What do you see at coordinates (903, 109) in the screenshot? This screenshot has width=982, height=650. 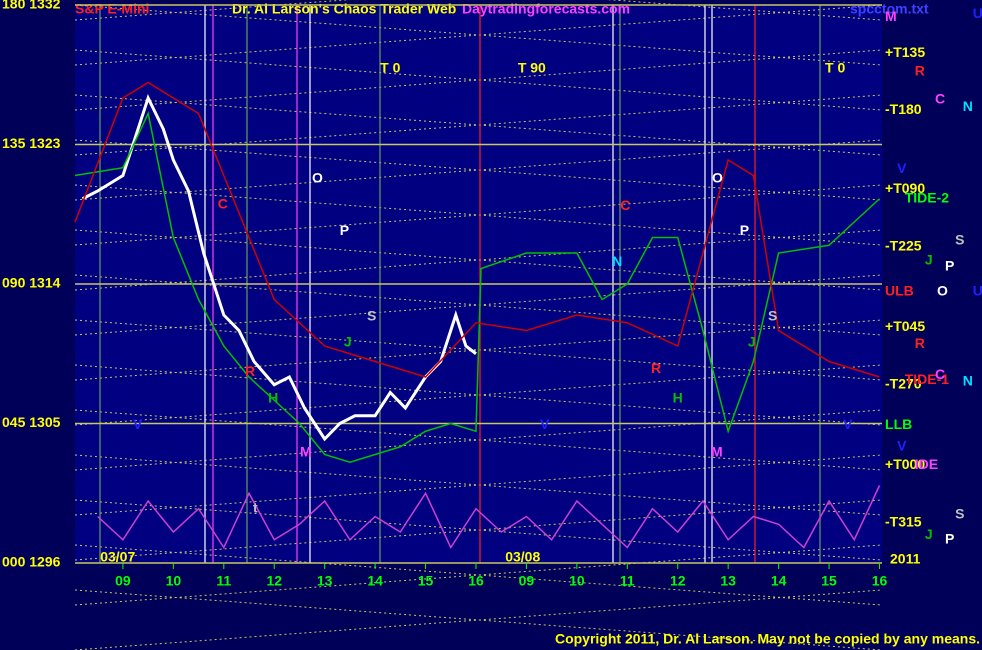 I see `annotation: -T180` at bounding box center [903, 109].